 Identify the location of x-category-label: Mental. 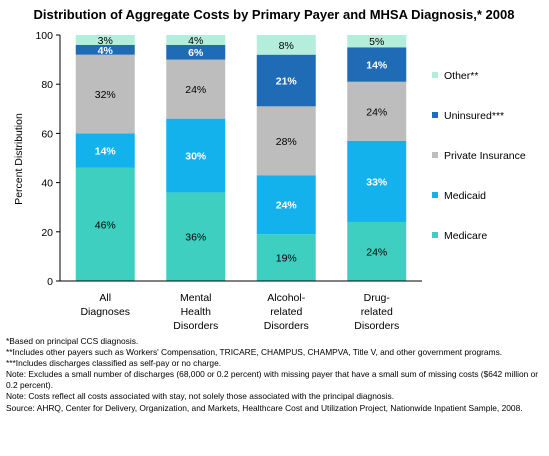
(196, 298).